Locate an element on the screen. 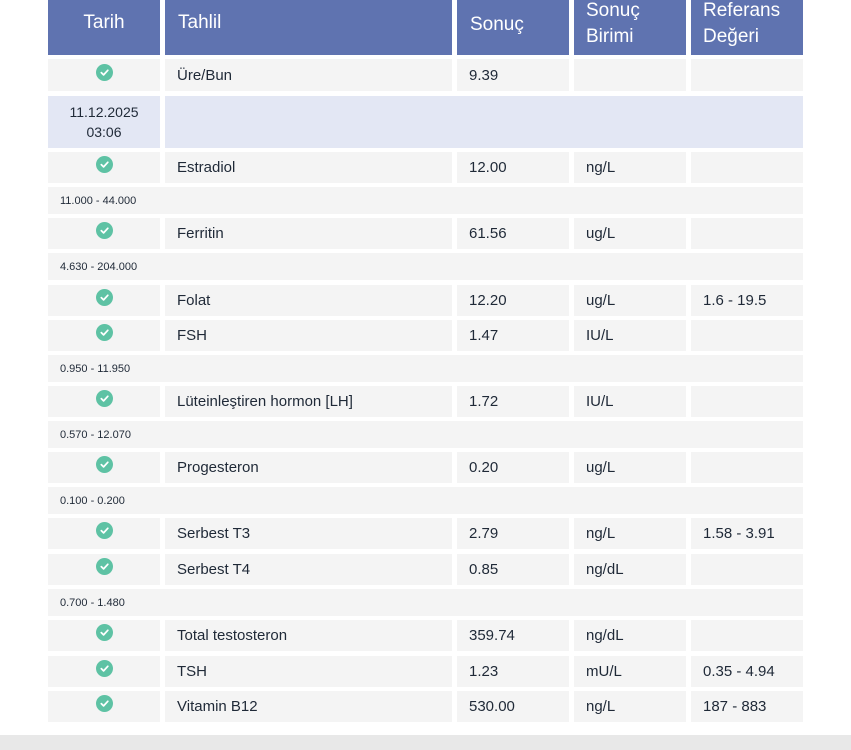  reference-range-text: 11.000 - 44.000 is located at coordinates (98, 200).